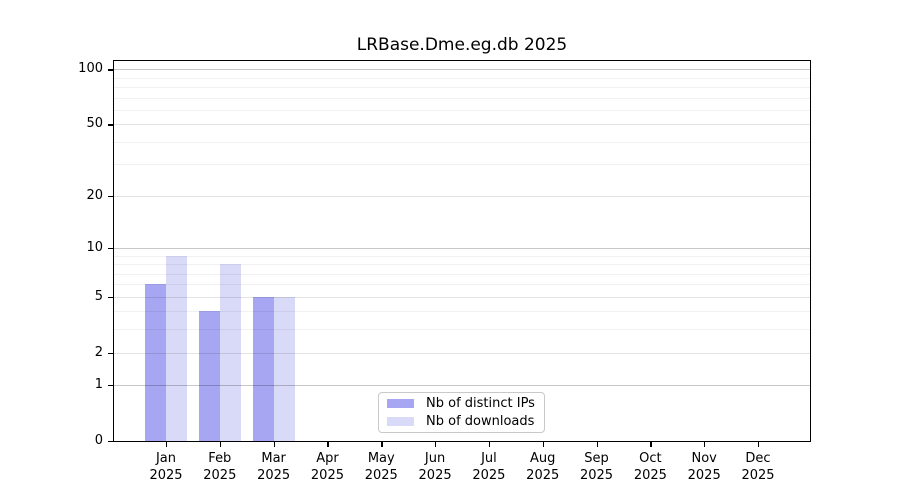 This screenshot has width=900, height=500. What do you see at coordinates (263, 368) in the screenshot?
I see `bar-distinct-ips-mar` at bounding box center [263, 368].